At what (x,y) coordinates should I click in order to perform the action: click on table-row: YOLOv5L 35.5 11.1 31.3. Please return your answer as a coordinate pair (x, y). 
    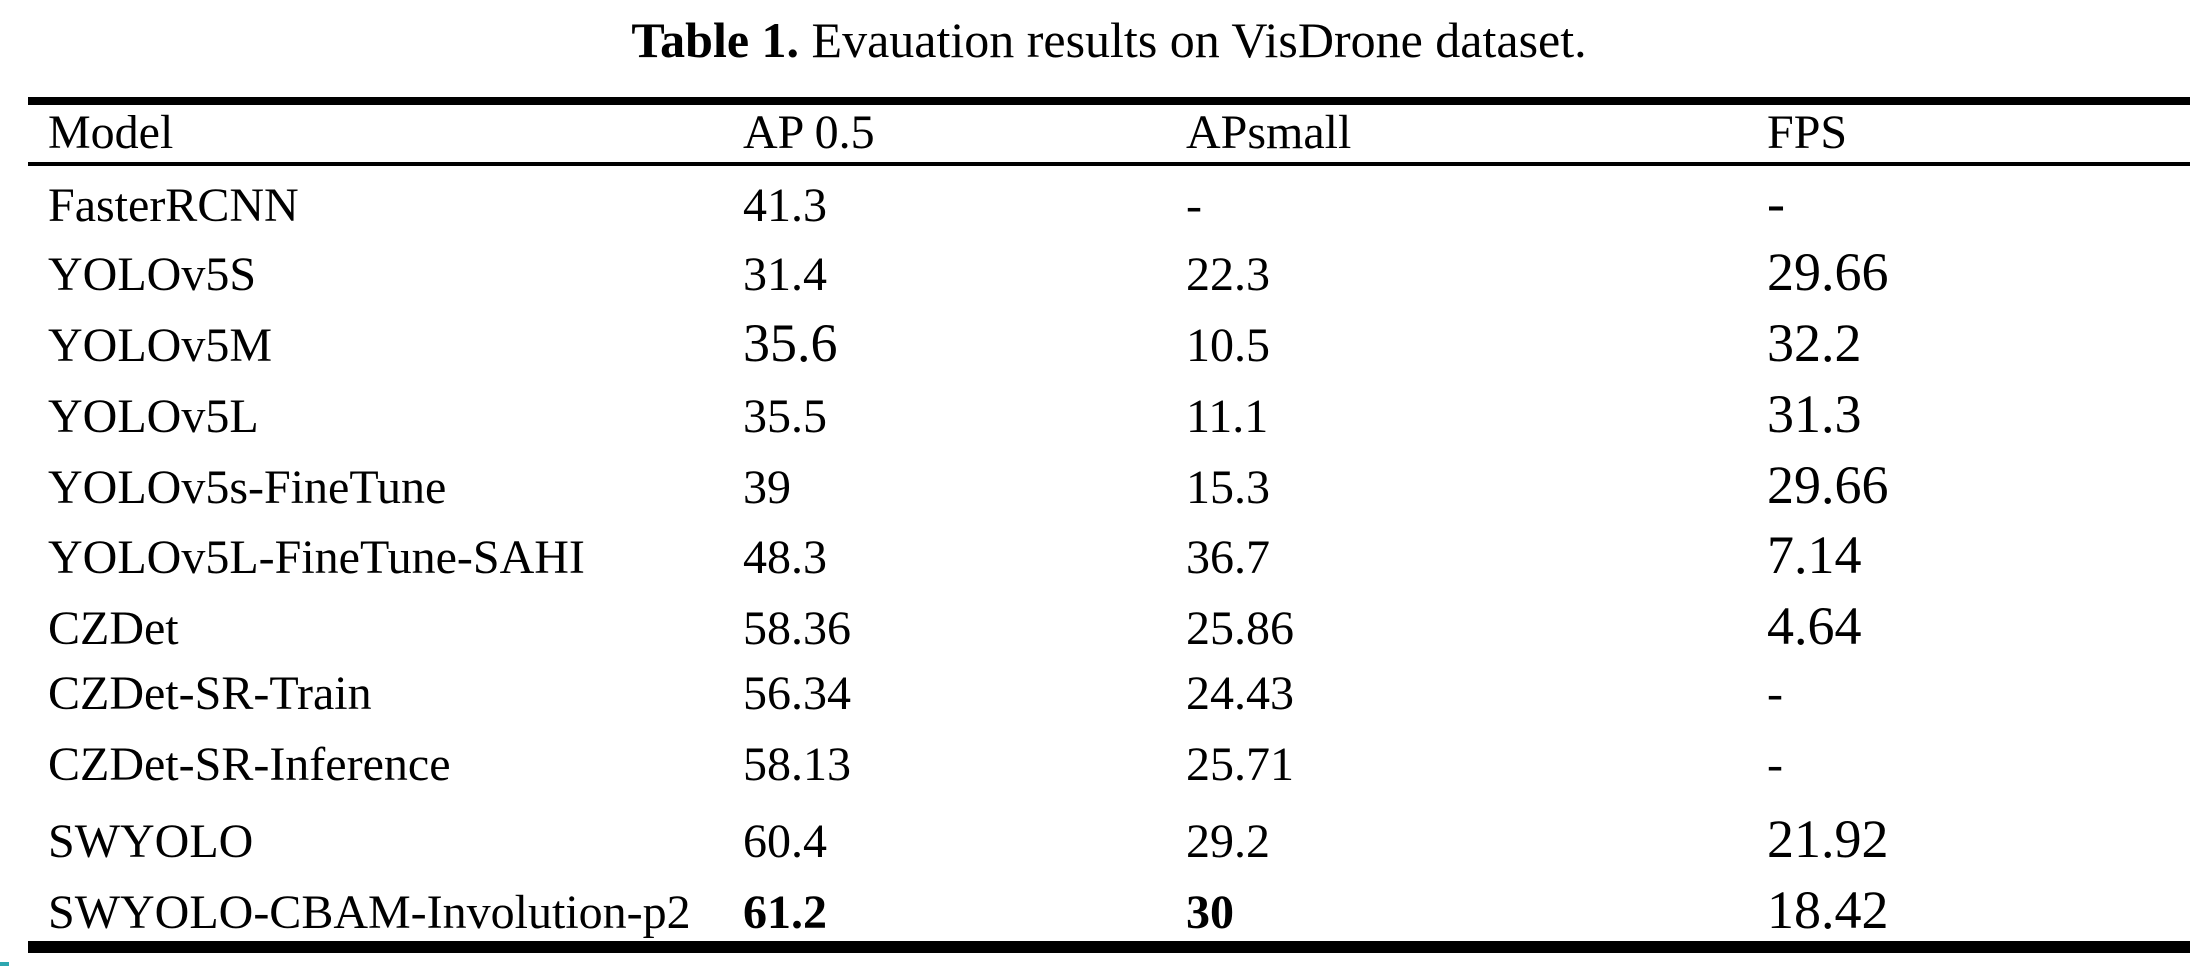
    Looking at the image, I should click on (1109, 412).